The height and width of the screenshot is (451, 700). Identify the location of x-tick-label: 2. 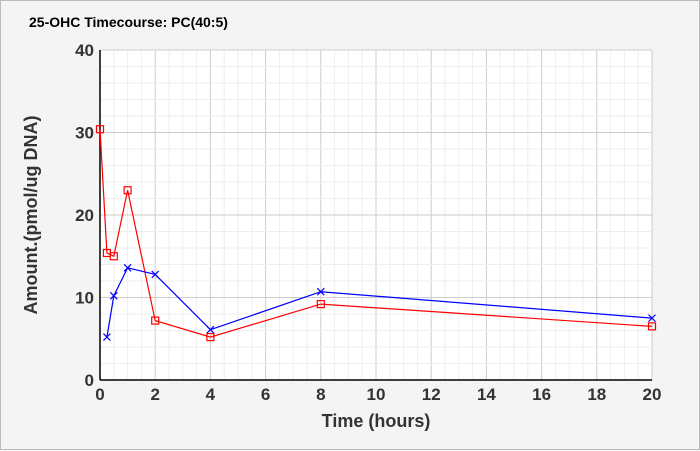
(154, 394).